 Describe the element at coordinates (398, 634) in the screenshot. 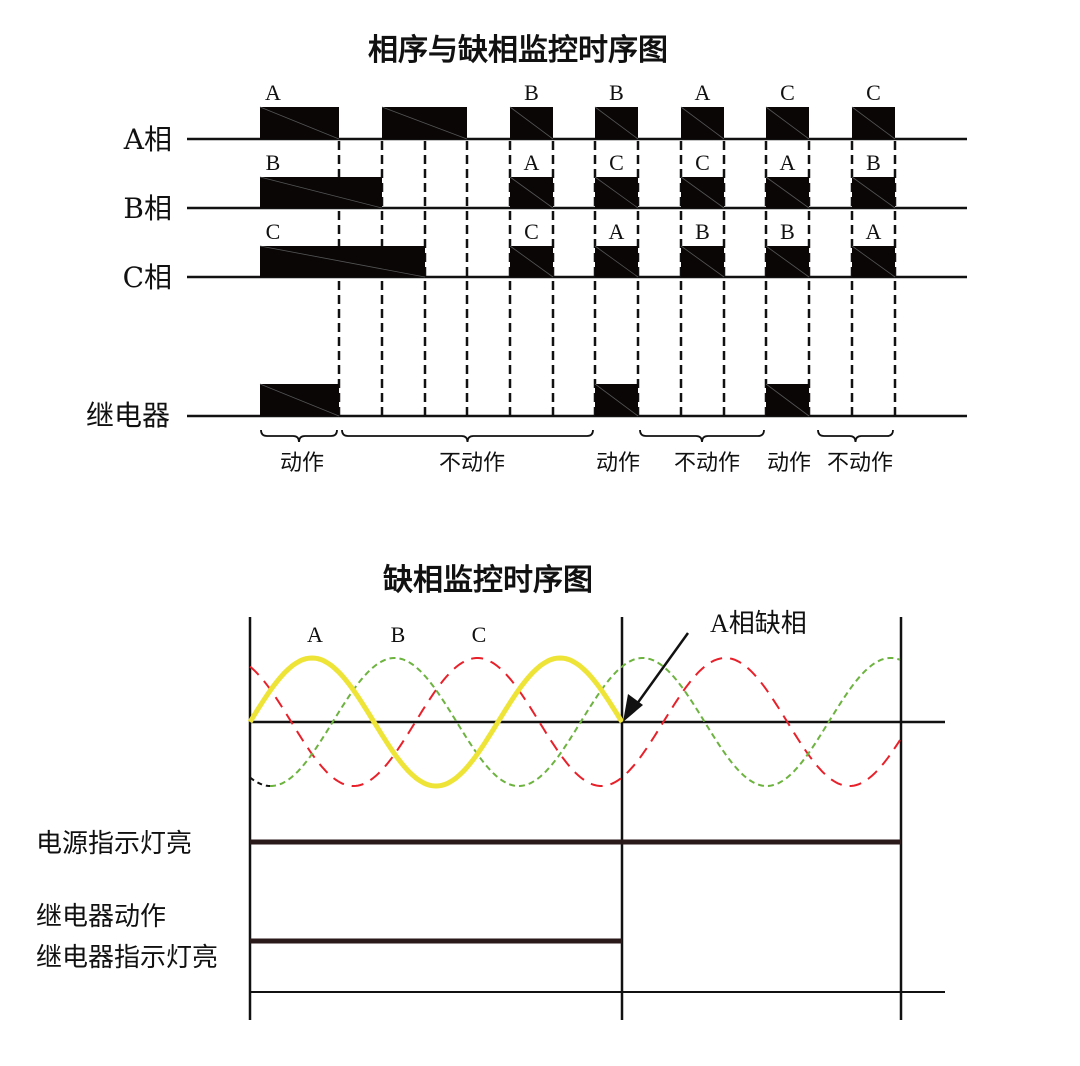

I see `phase-label-b: B` at that location.